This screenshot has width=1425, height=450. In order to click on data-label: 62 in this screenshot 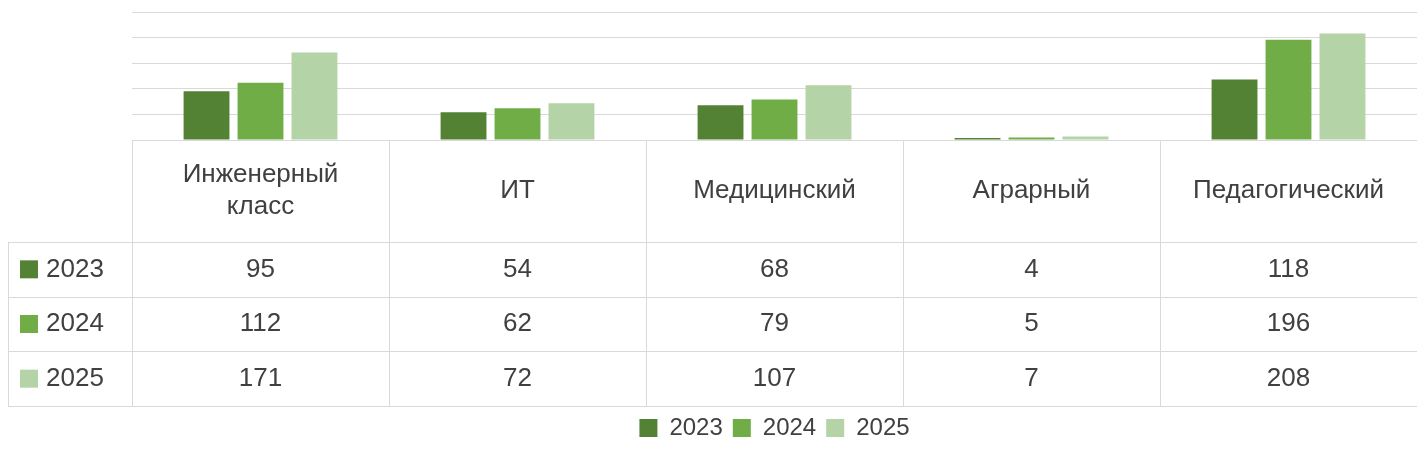, I will do `click(517, 322)`.